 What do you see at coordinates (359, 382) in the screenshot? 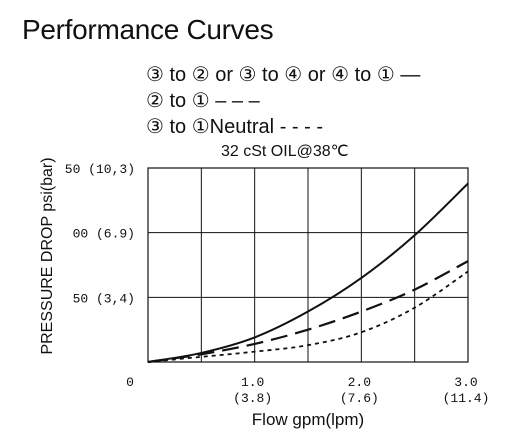
I see `x-tick-label: 2.0` at bounding box center [359, 382].